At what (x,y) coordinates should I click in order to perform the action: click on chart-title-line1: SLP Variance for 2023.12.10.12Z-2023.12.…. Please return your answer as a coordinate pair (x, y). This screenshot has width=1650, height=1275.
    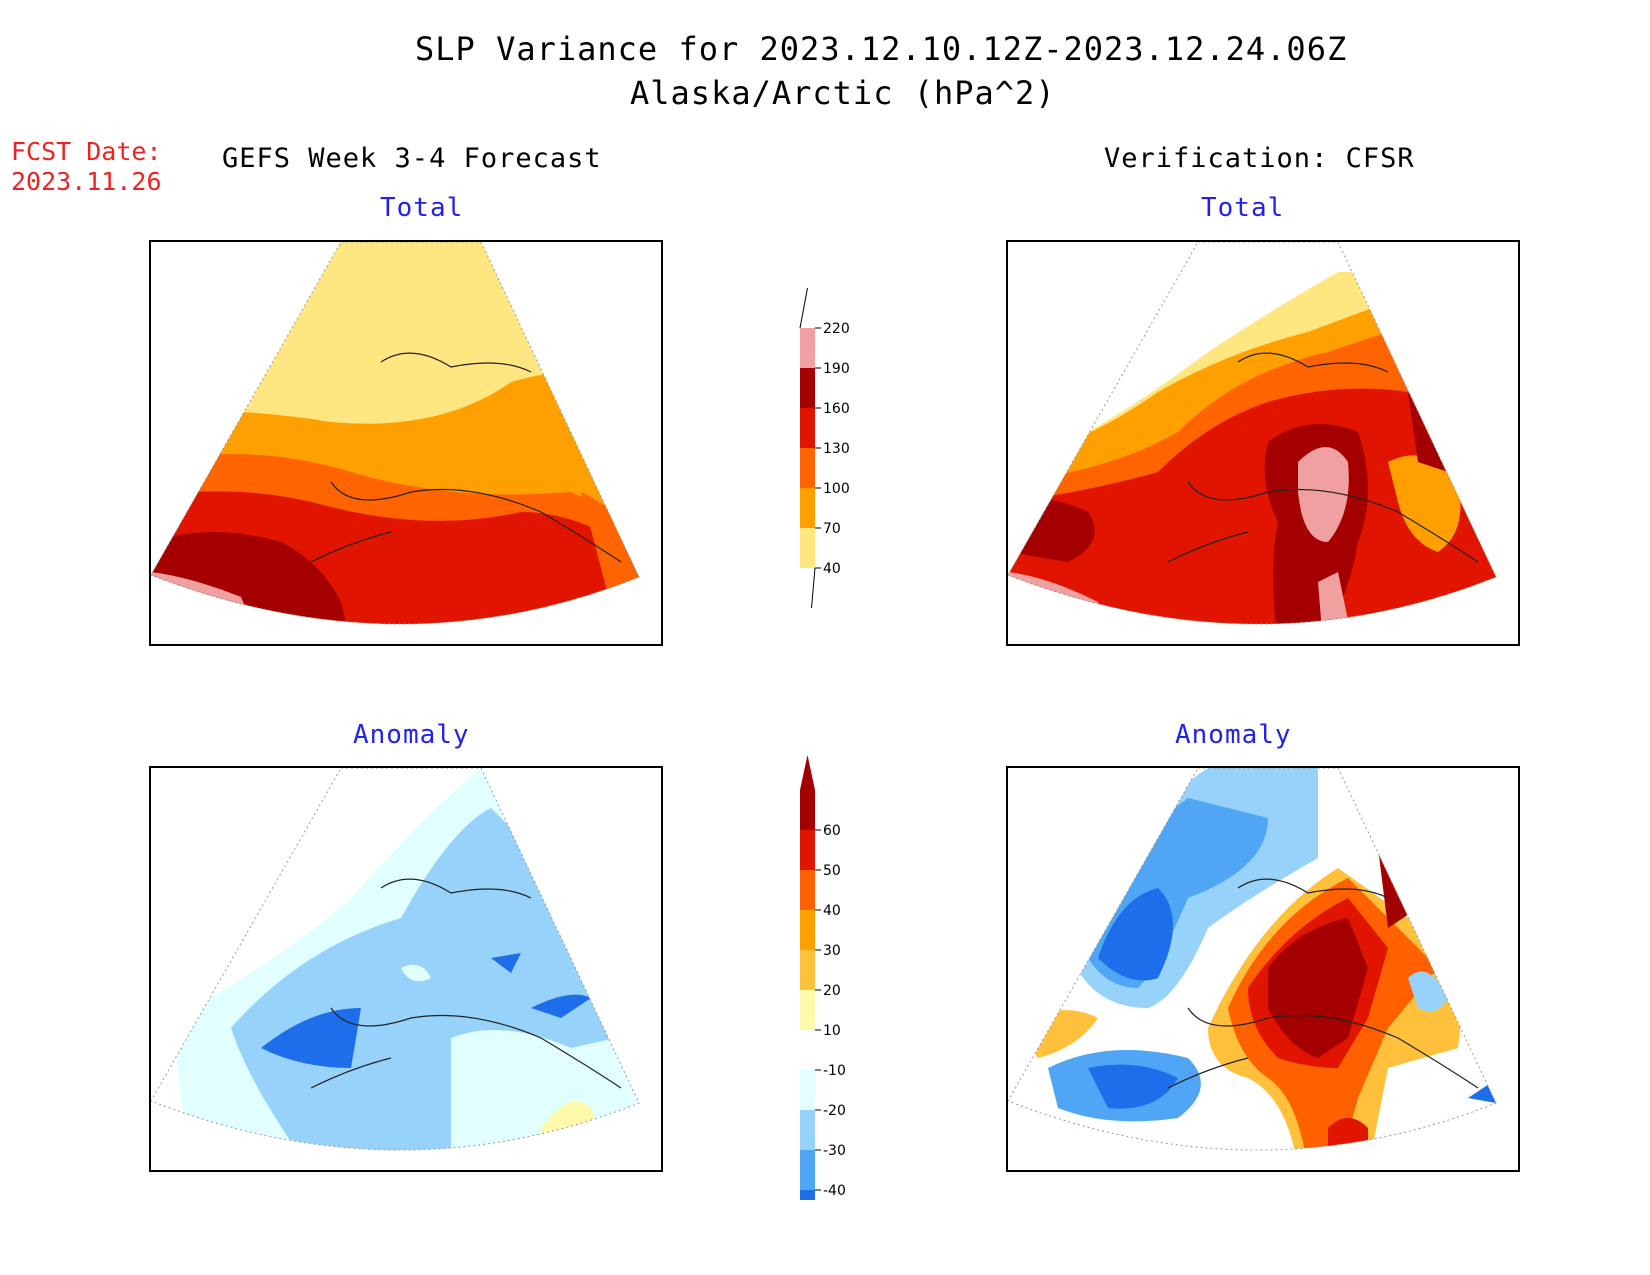
    Looking at the image, I should click on (881, 49).